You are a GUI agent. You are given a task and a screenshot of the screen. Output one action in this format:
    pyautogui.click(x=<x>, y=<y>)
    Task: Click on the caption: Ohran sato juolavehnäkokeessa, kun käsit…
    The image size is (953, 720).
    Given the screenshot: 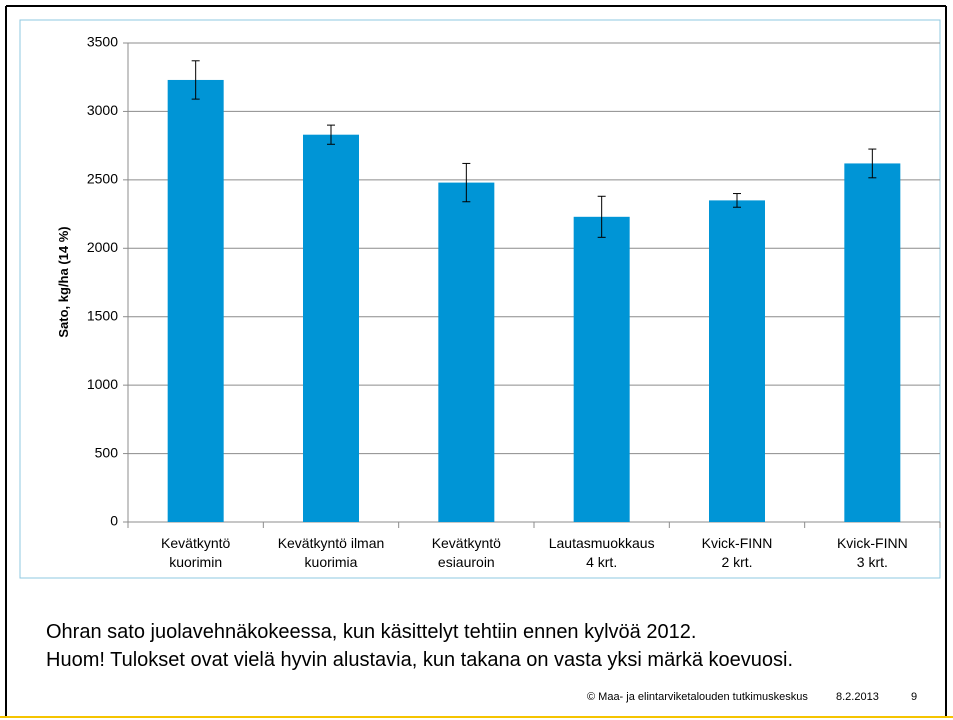 What is the action you would take?
    pyautogui.click(x=371, y=632)
    